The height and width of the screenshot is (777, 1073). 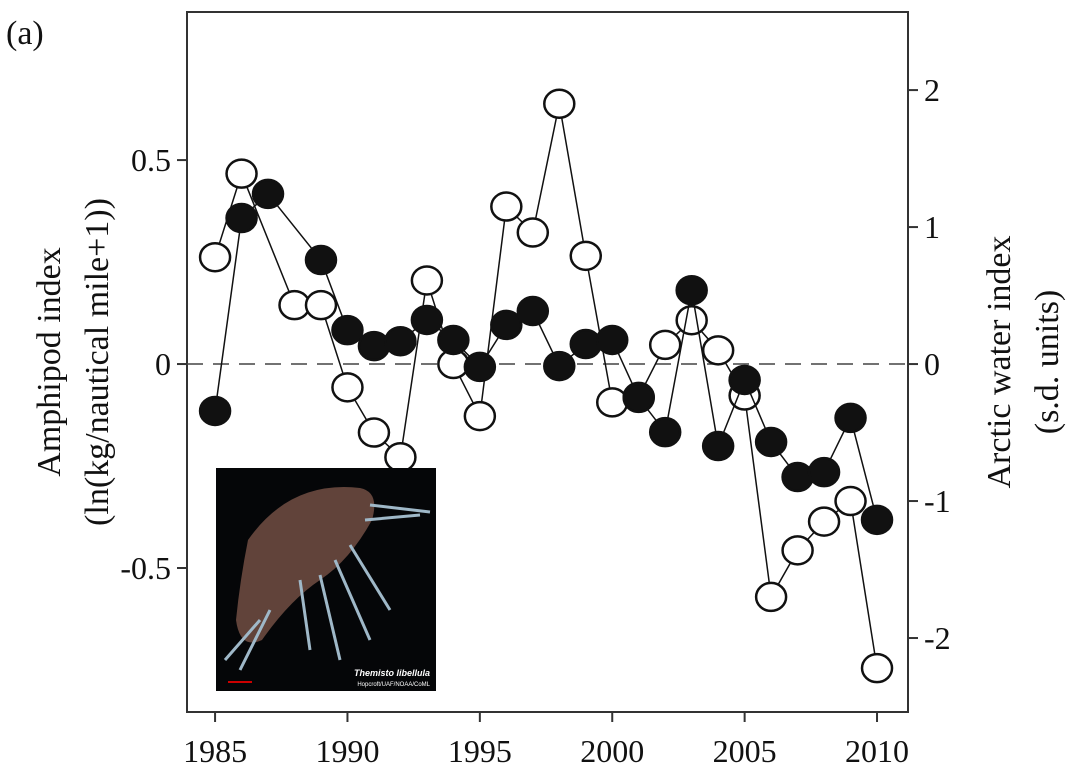 What do you see at coordinates (305, 565) in the screenshot?
I see `amphipod-body` at bounding box center [305, 565].